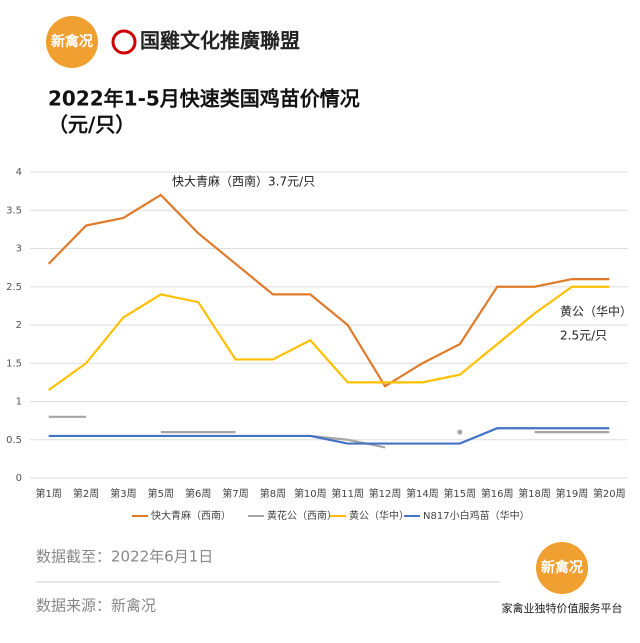 The image size is (640, 643). What do you see at coordinates (302, 515) in the screenshot?
I see `legend-label: 黄花公（西南）` at bounding box center [302, 515].